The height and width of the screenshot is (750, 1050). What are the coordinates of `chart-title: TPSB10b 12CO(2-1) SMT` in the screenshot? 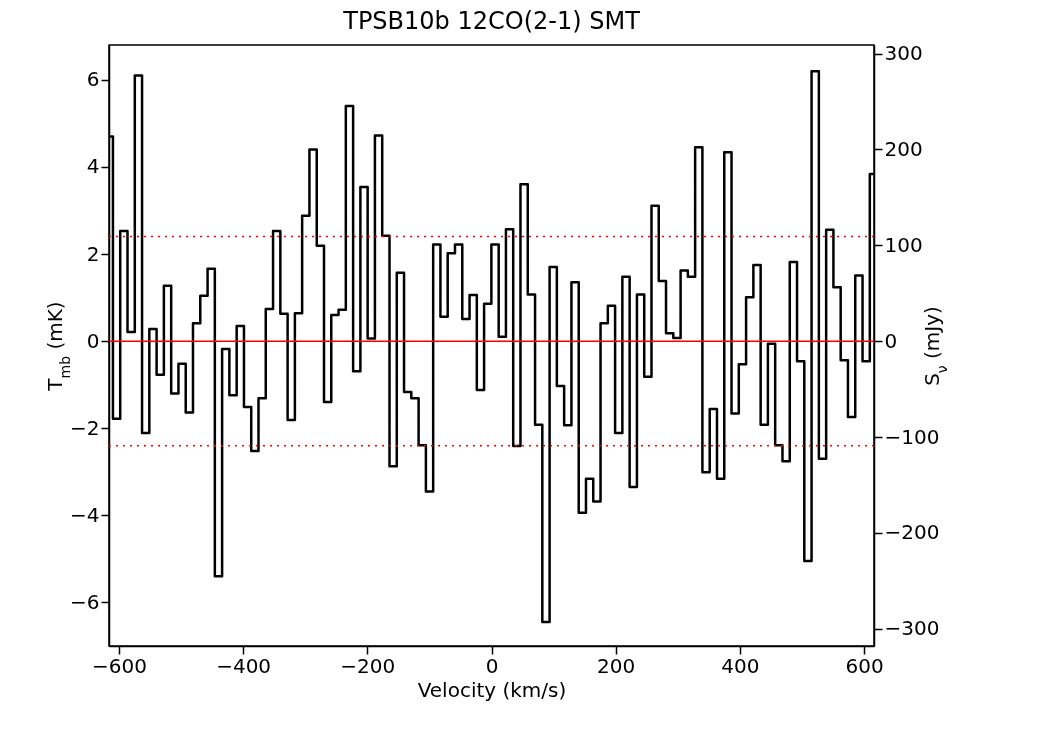 It's located at (491, 20).